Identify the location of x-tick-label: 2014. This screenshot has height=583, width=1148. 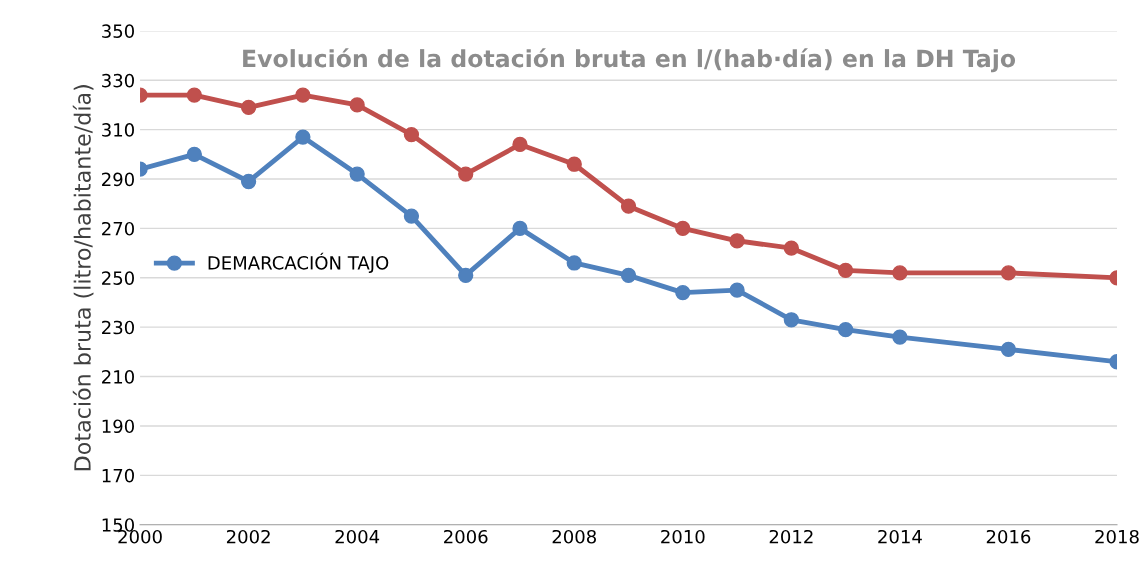
(900, 536).